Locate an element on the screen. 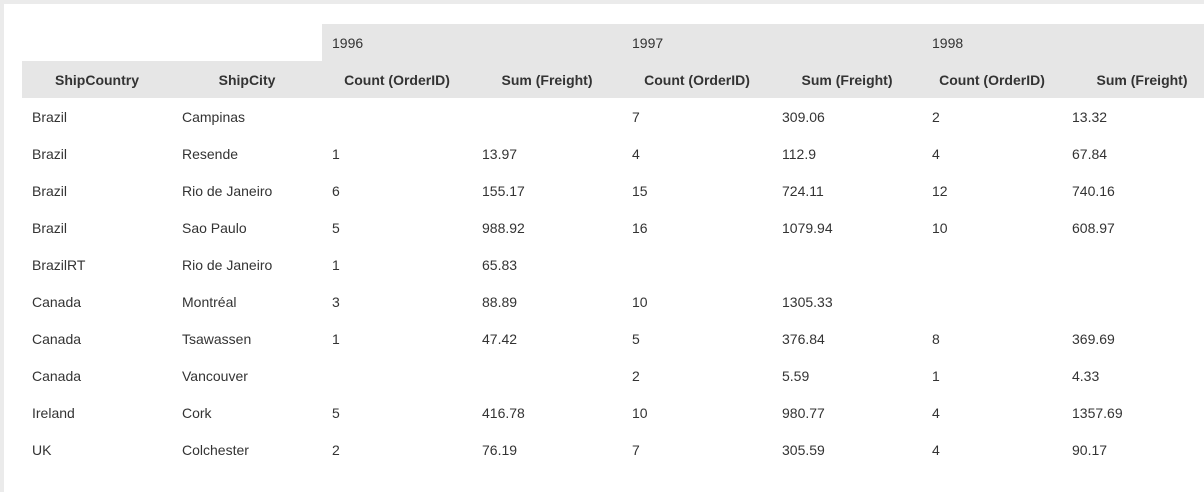  ship-city-cell: Colchester is located at coordinates (215, 449).